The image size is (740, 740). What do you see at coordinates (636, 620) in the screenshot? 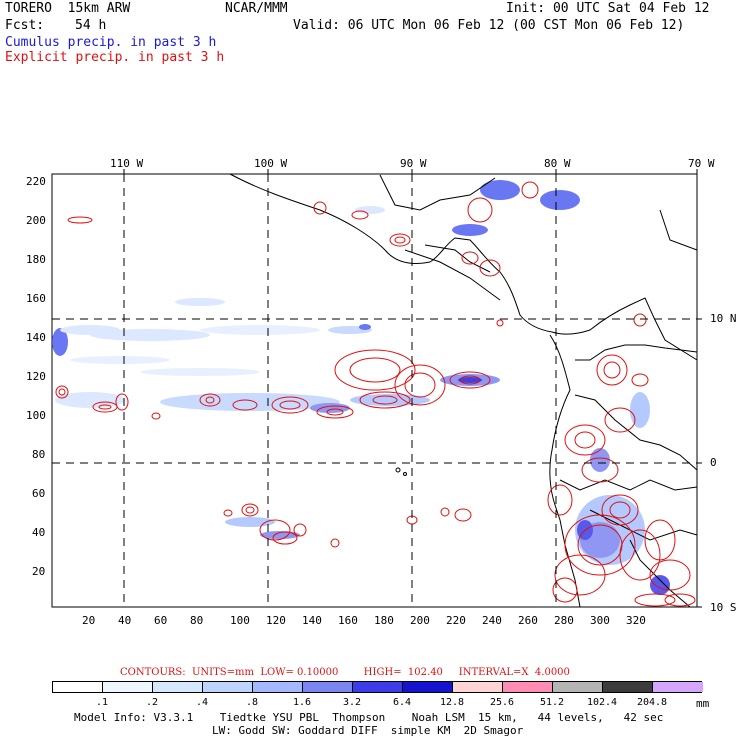
I see `x-tick: 320` at bounding box center [636, 620].